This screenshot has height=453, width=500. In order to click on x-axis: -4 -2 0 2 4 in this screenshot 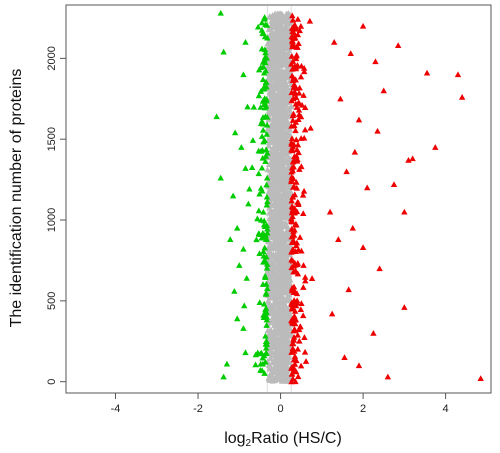, I will do `click(280, 403)`.